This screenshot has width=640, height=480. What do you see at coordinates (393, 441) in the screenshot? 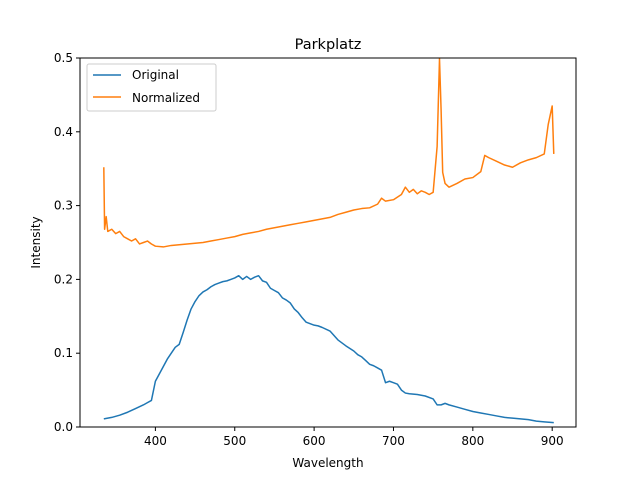
I see `x-tick-label: 700` at bounding box center [393, 441].